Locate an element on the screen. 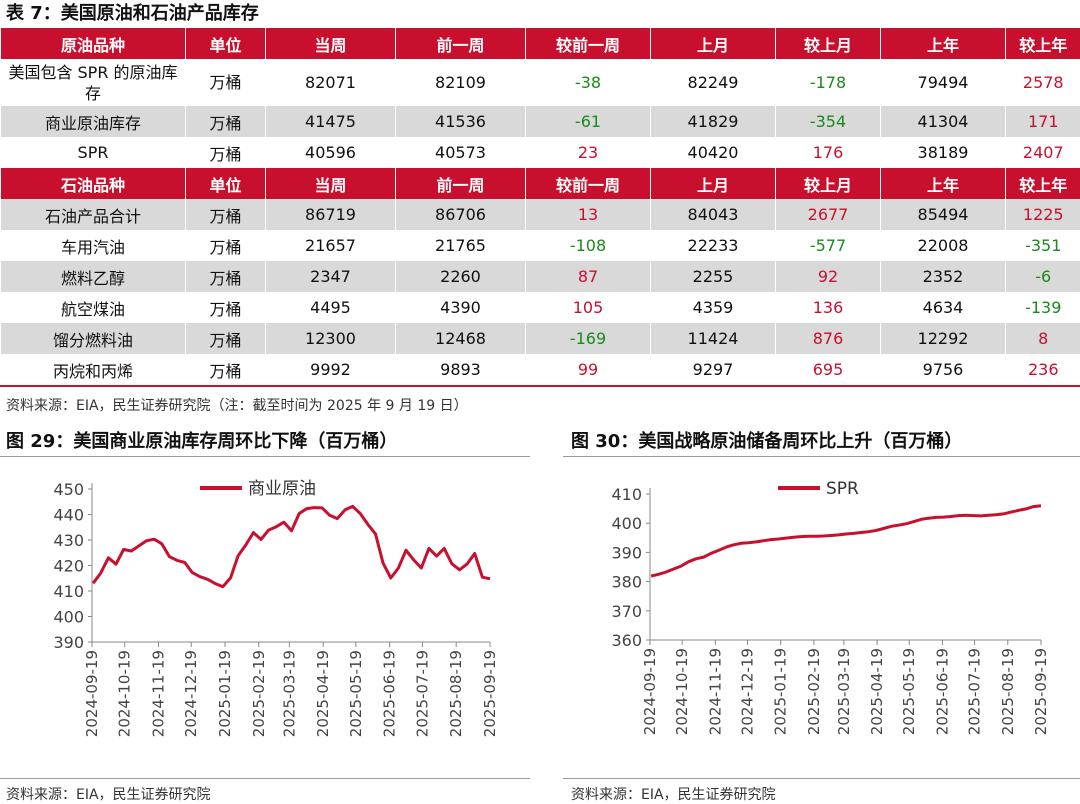 The image size is (1080, 804). table-cell: 12468 is located at coordinates (461, 338).